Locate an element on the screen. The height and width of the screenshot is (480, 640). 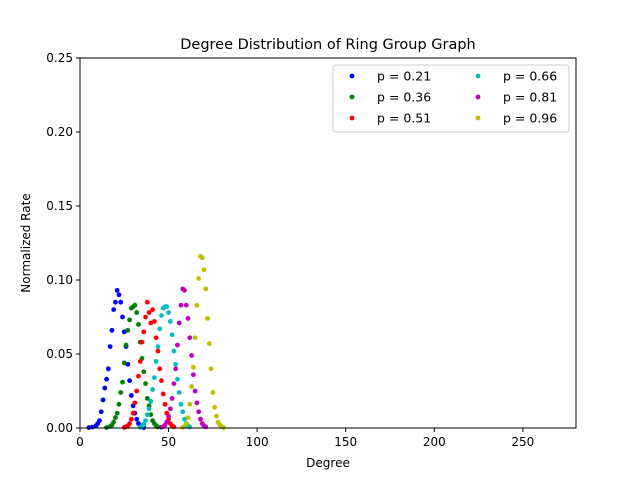
legend-label: p = 0.36 is located at coordinates (404, 97).